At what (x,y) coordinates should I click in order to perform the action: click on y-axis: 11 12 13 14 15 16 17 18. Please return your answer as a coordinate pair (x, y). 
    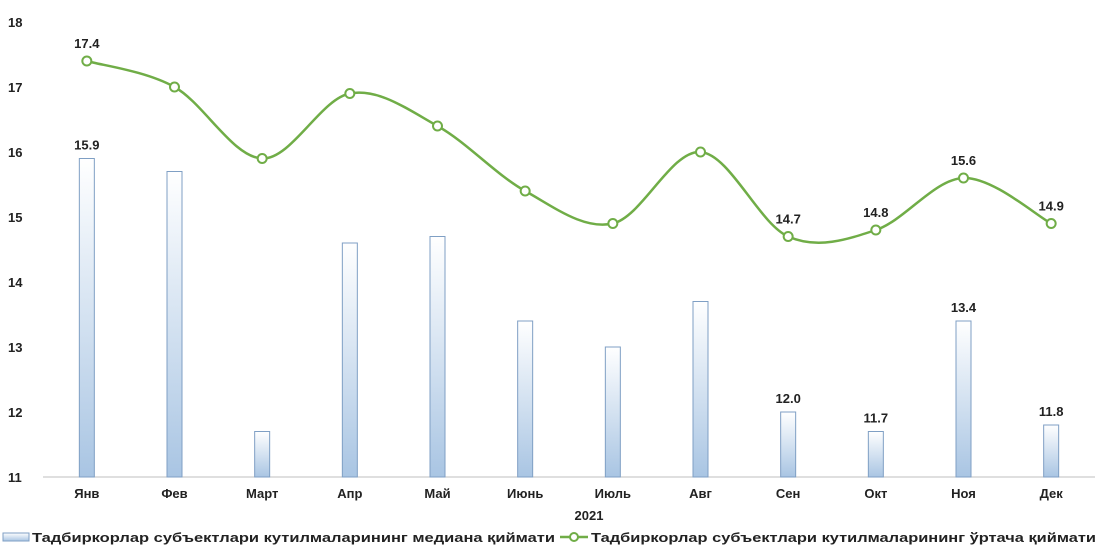
    Looking at the image, I should click on (15, 250).